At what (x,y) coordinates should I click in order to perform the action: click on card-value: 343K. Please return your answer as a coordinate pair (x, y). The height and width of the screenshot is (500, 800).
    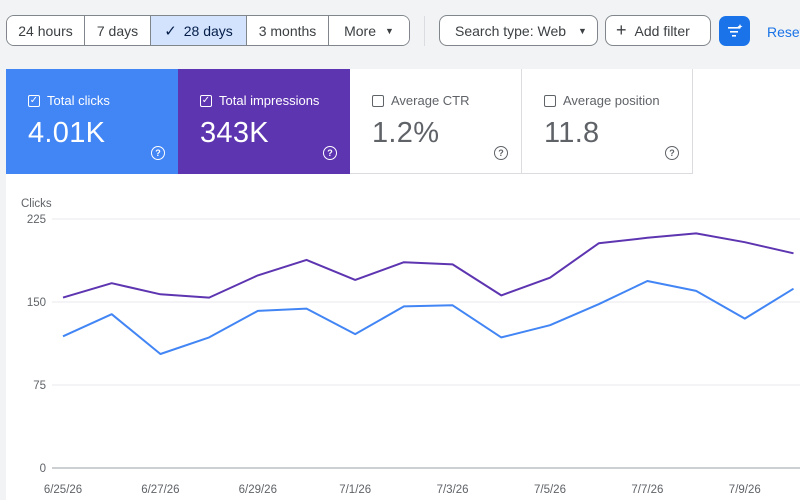
    Looking at the image, I should click on (234, 133).